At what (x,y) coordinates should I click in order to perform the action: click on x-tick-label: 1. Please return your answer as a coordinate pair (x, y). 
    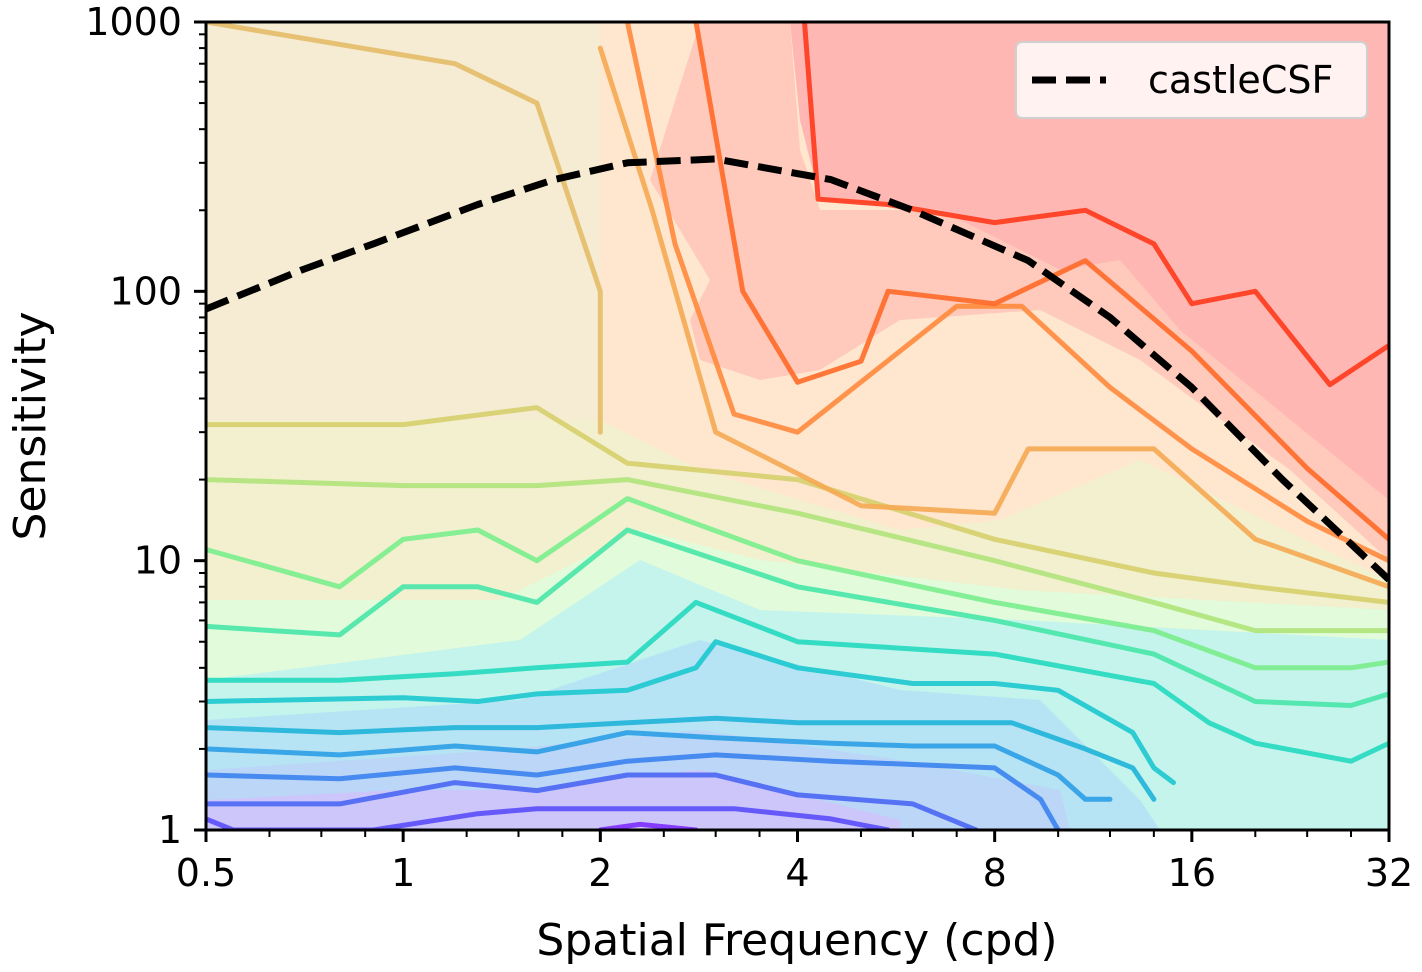
    Looking at the image, I should click on (403, 873).